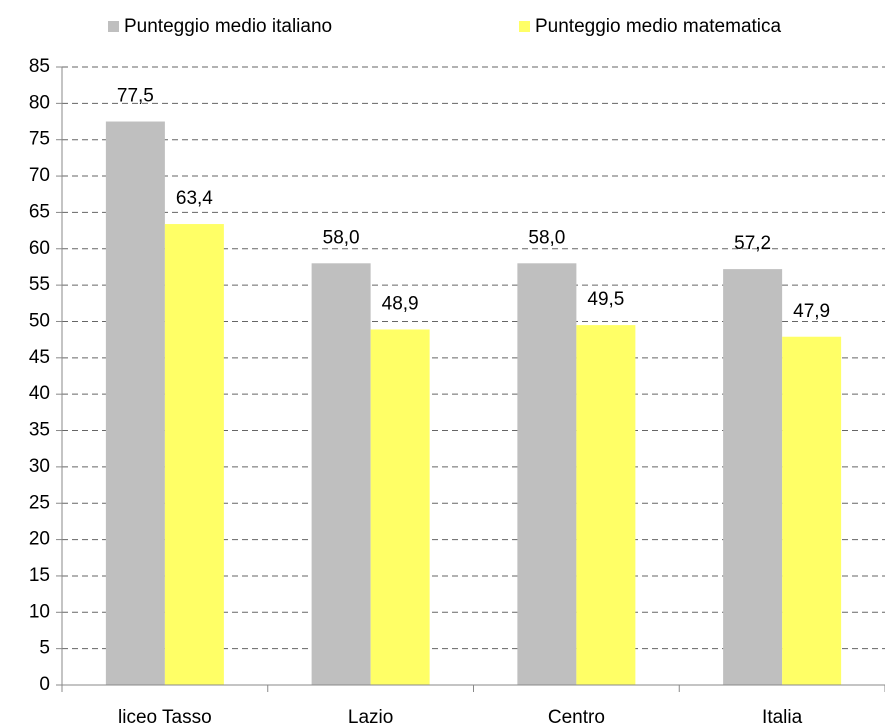 This screenshot has width=885, height=728. Describe the element at coordinates (44, 684) in the screenshot. I see `y-tick-label: 0` at that location.